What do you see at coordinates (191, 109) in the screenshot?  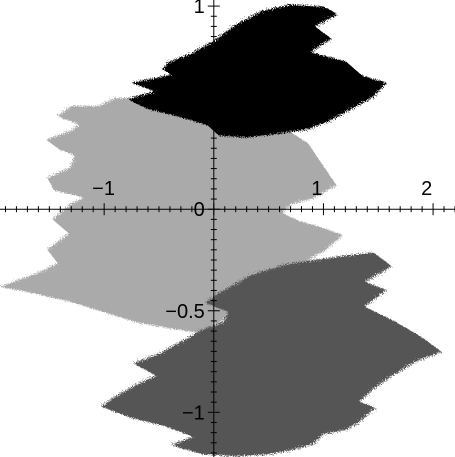 I see `y-tick-label: 0.5` at bounding box center [191, 109].